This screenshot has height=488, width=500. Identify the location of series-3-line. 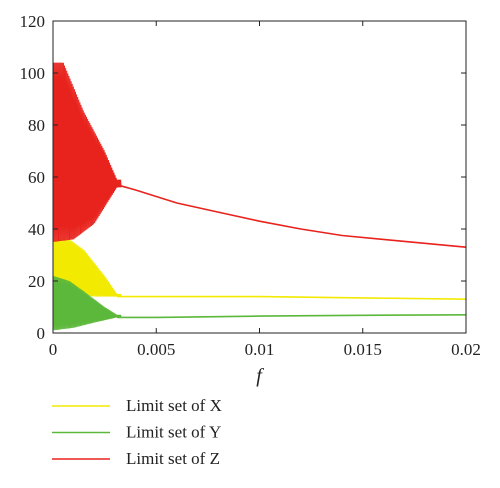
(291, 216).